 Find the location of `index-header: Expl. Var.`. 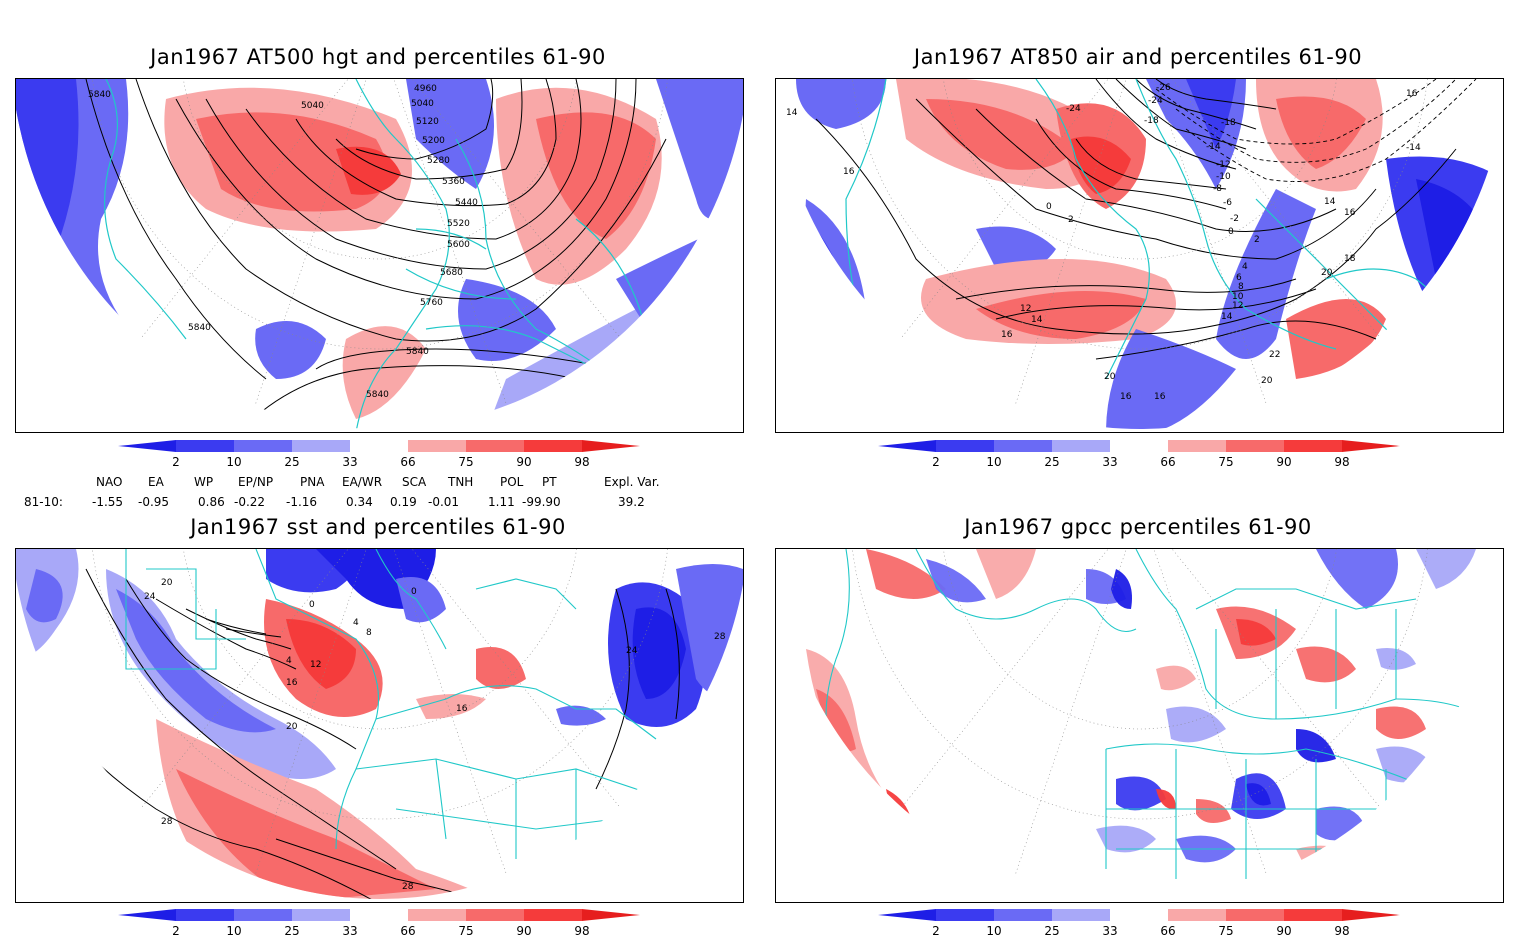

index-header: Expl. Var. is located at coordinates (632, 482).